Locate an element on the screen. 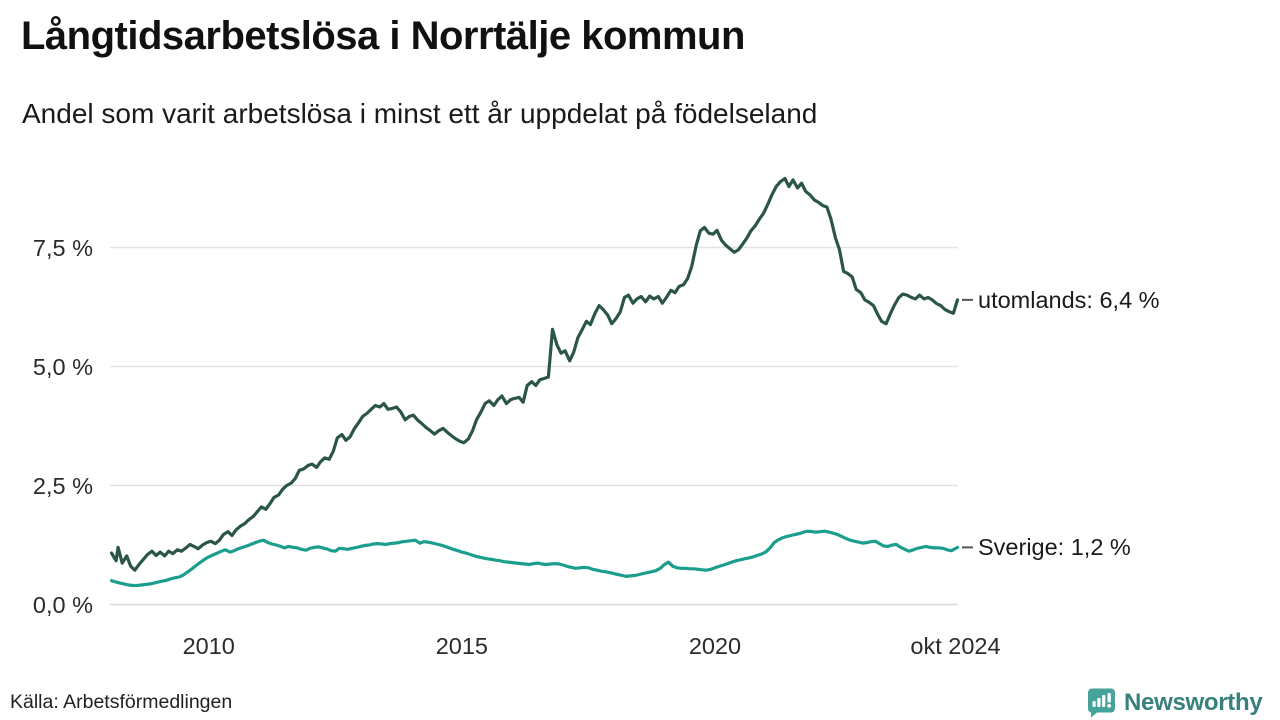 The width and height of the screenshot is (1280, 720). x-axis-tick-label: okt 2024 is located at coordinates (955, 646).